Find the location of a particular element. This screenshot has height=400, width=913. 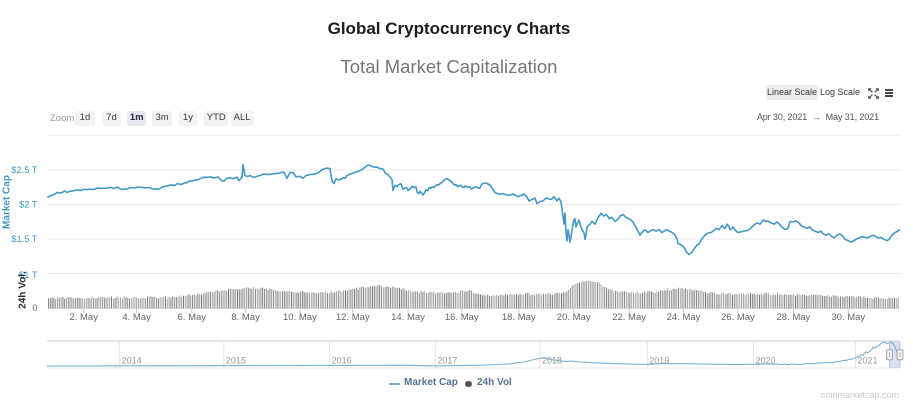

svg-text: $1.5 T is located at coordinates (24, 239).